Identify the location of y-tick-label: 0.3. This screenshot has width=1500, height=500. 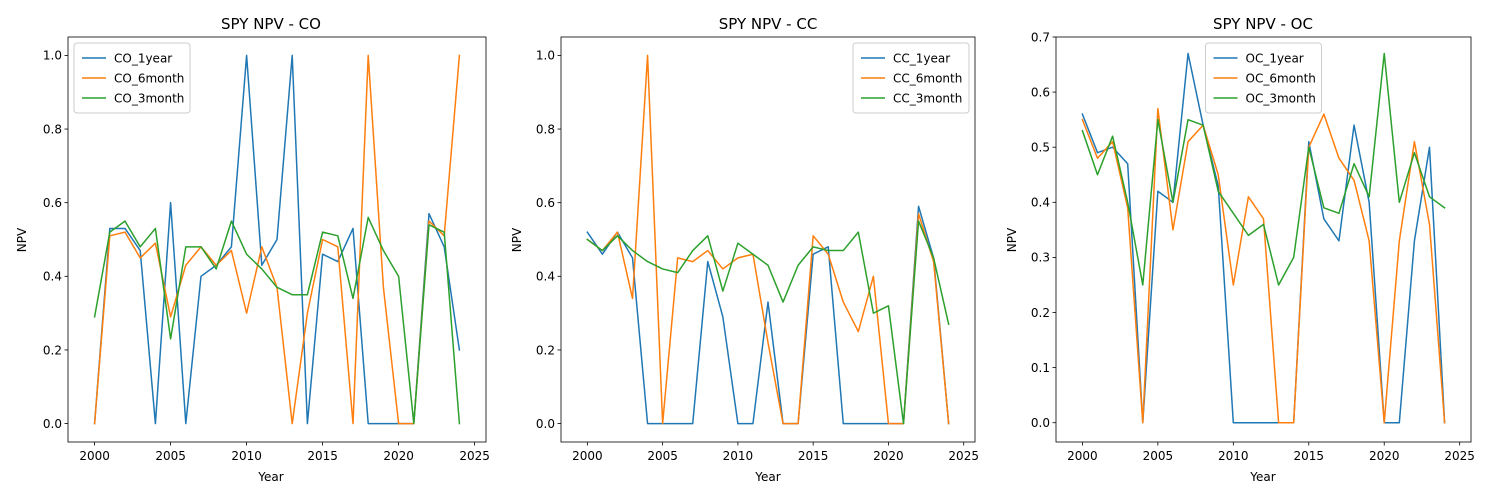
(1040, 258).